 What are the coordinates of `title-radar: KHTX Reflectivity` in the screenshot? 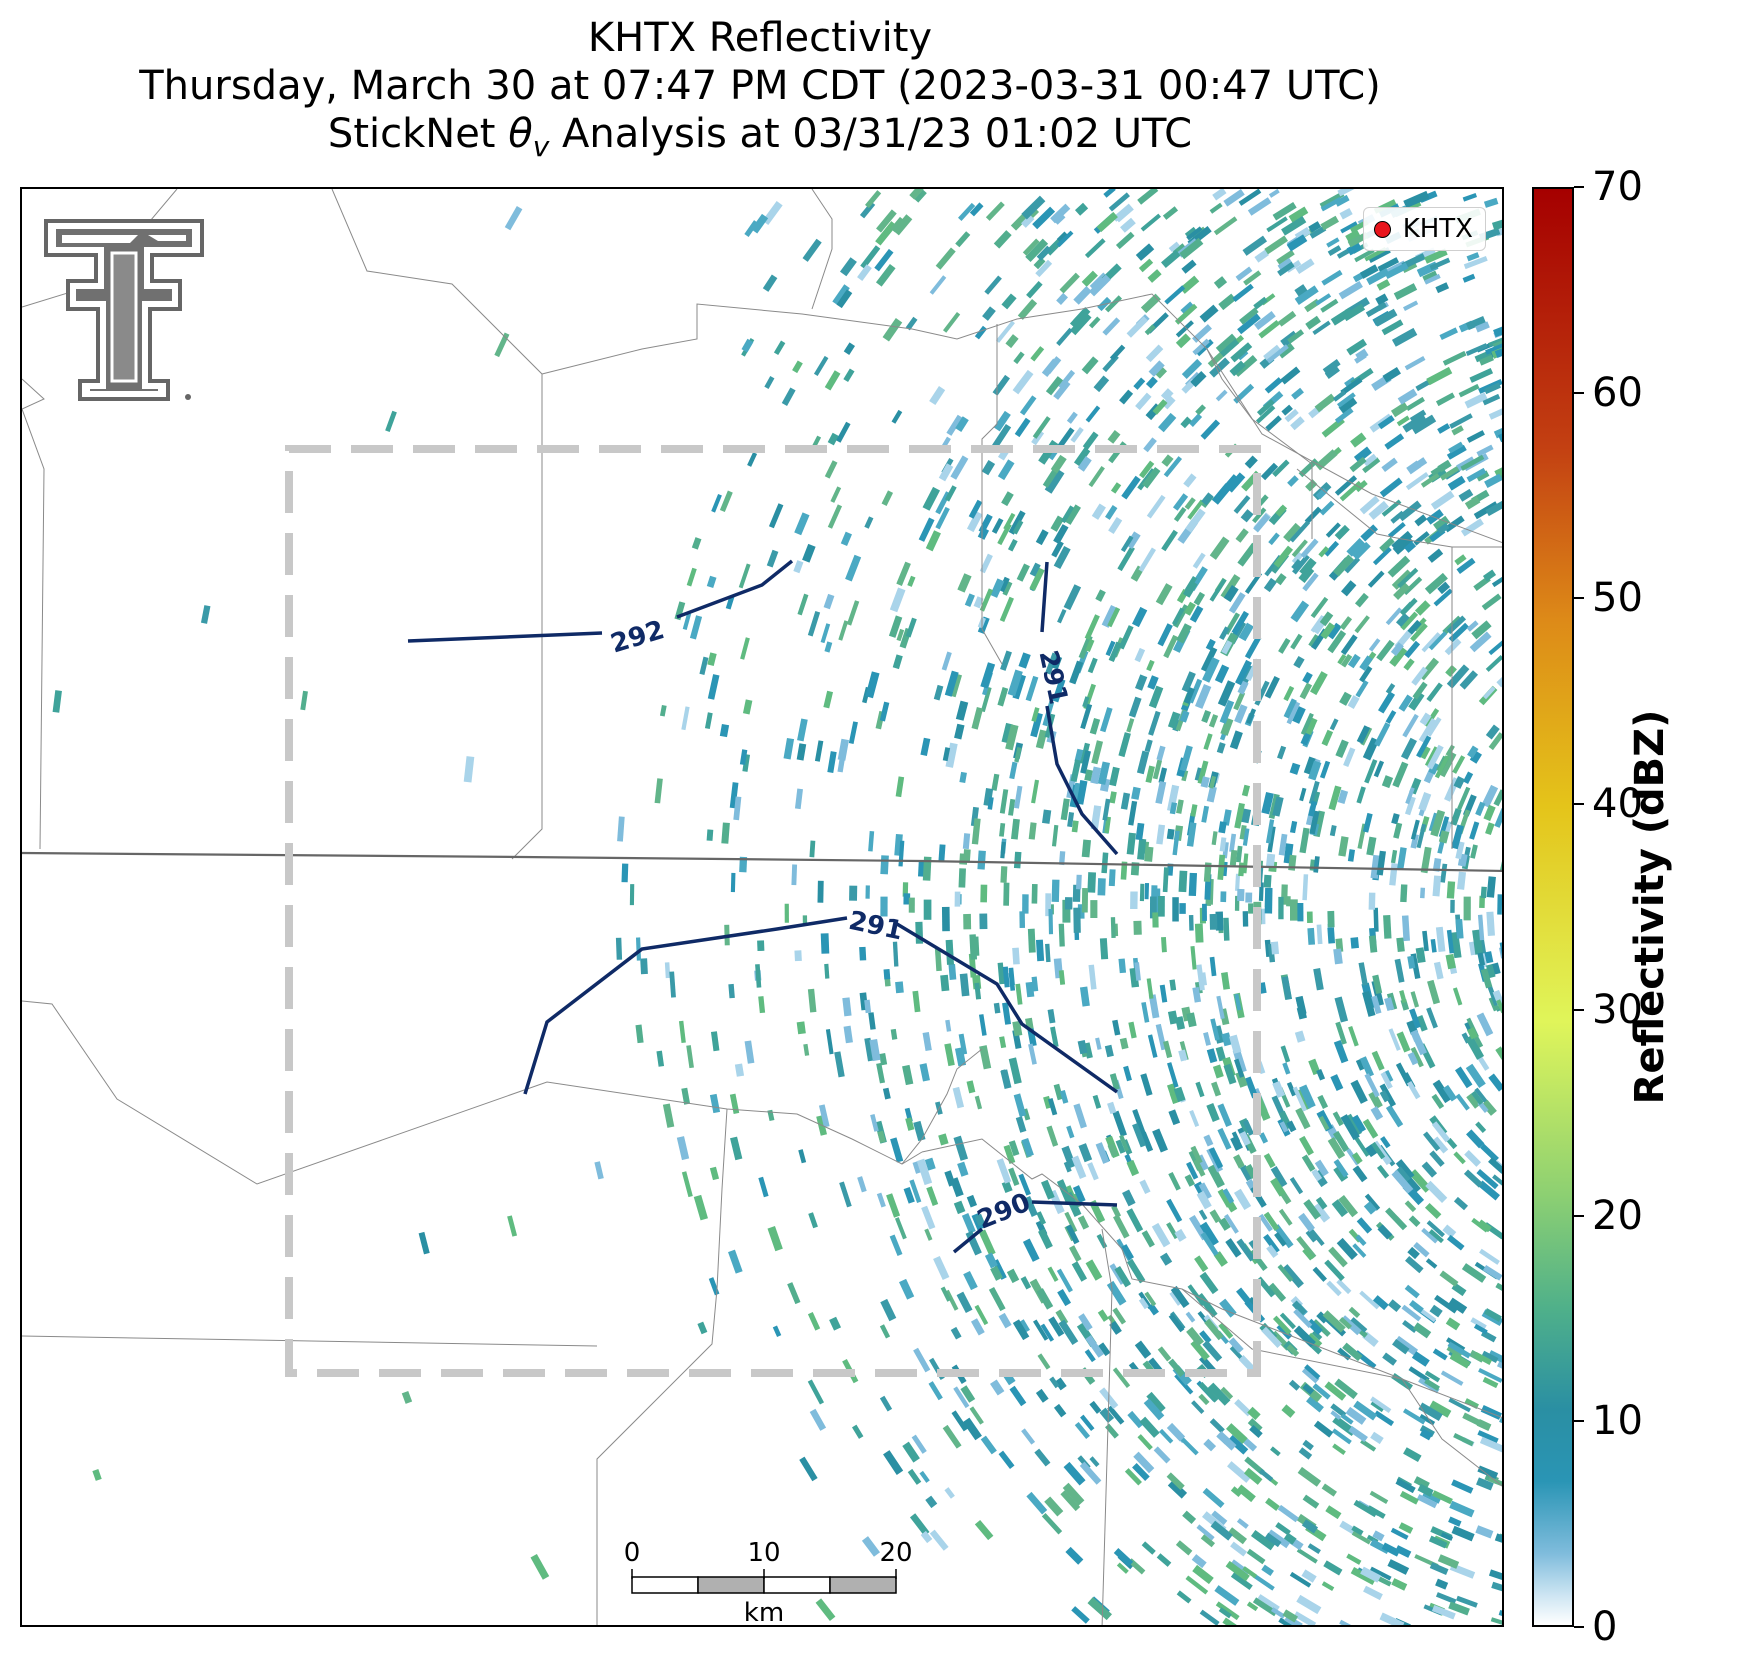 It's located at (760, 38).